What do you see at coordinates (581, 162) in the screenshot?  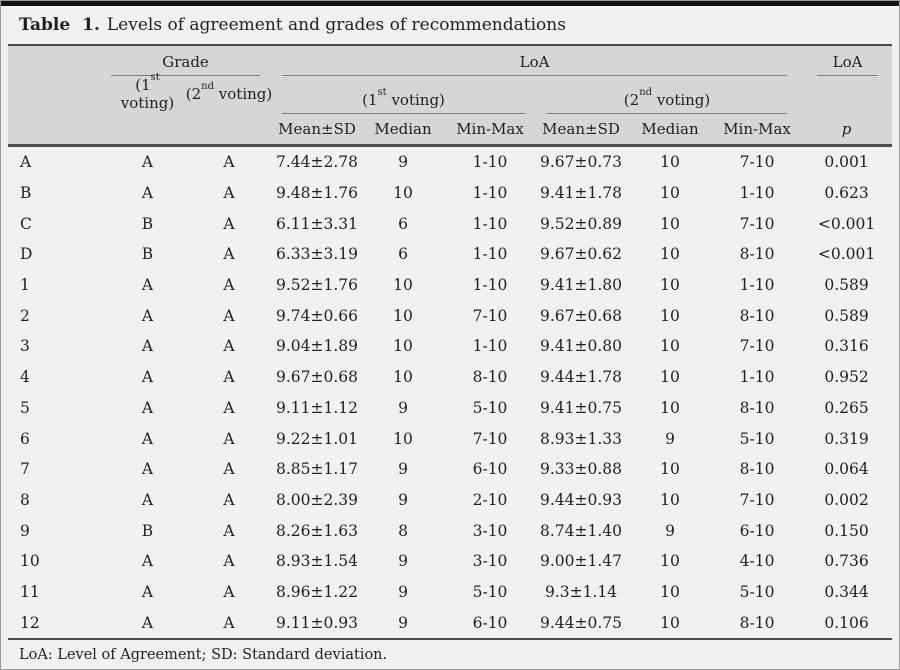 I see `mean-sd-2nd-cell: 9.67±0.73` at bounding box center [581, 162].